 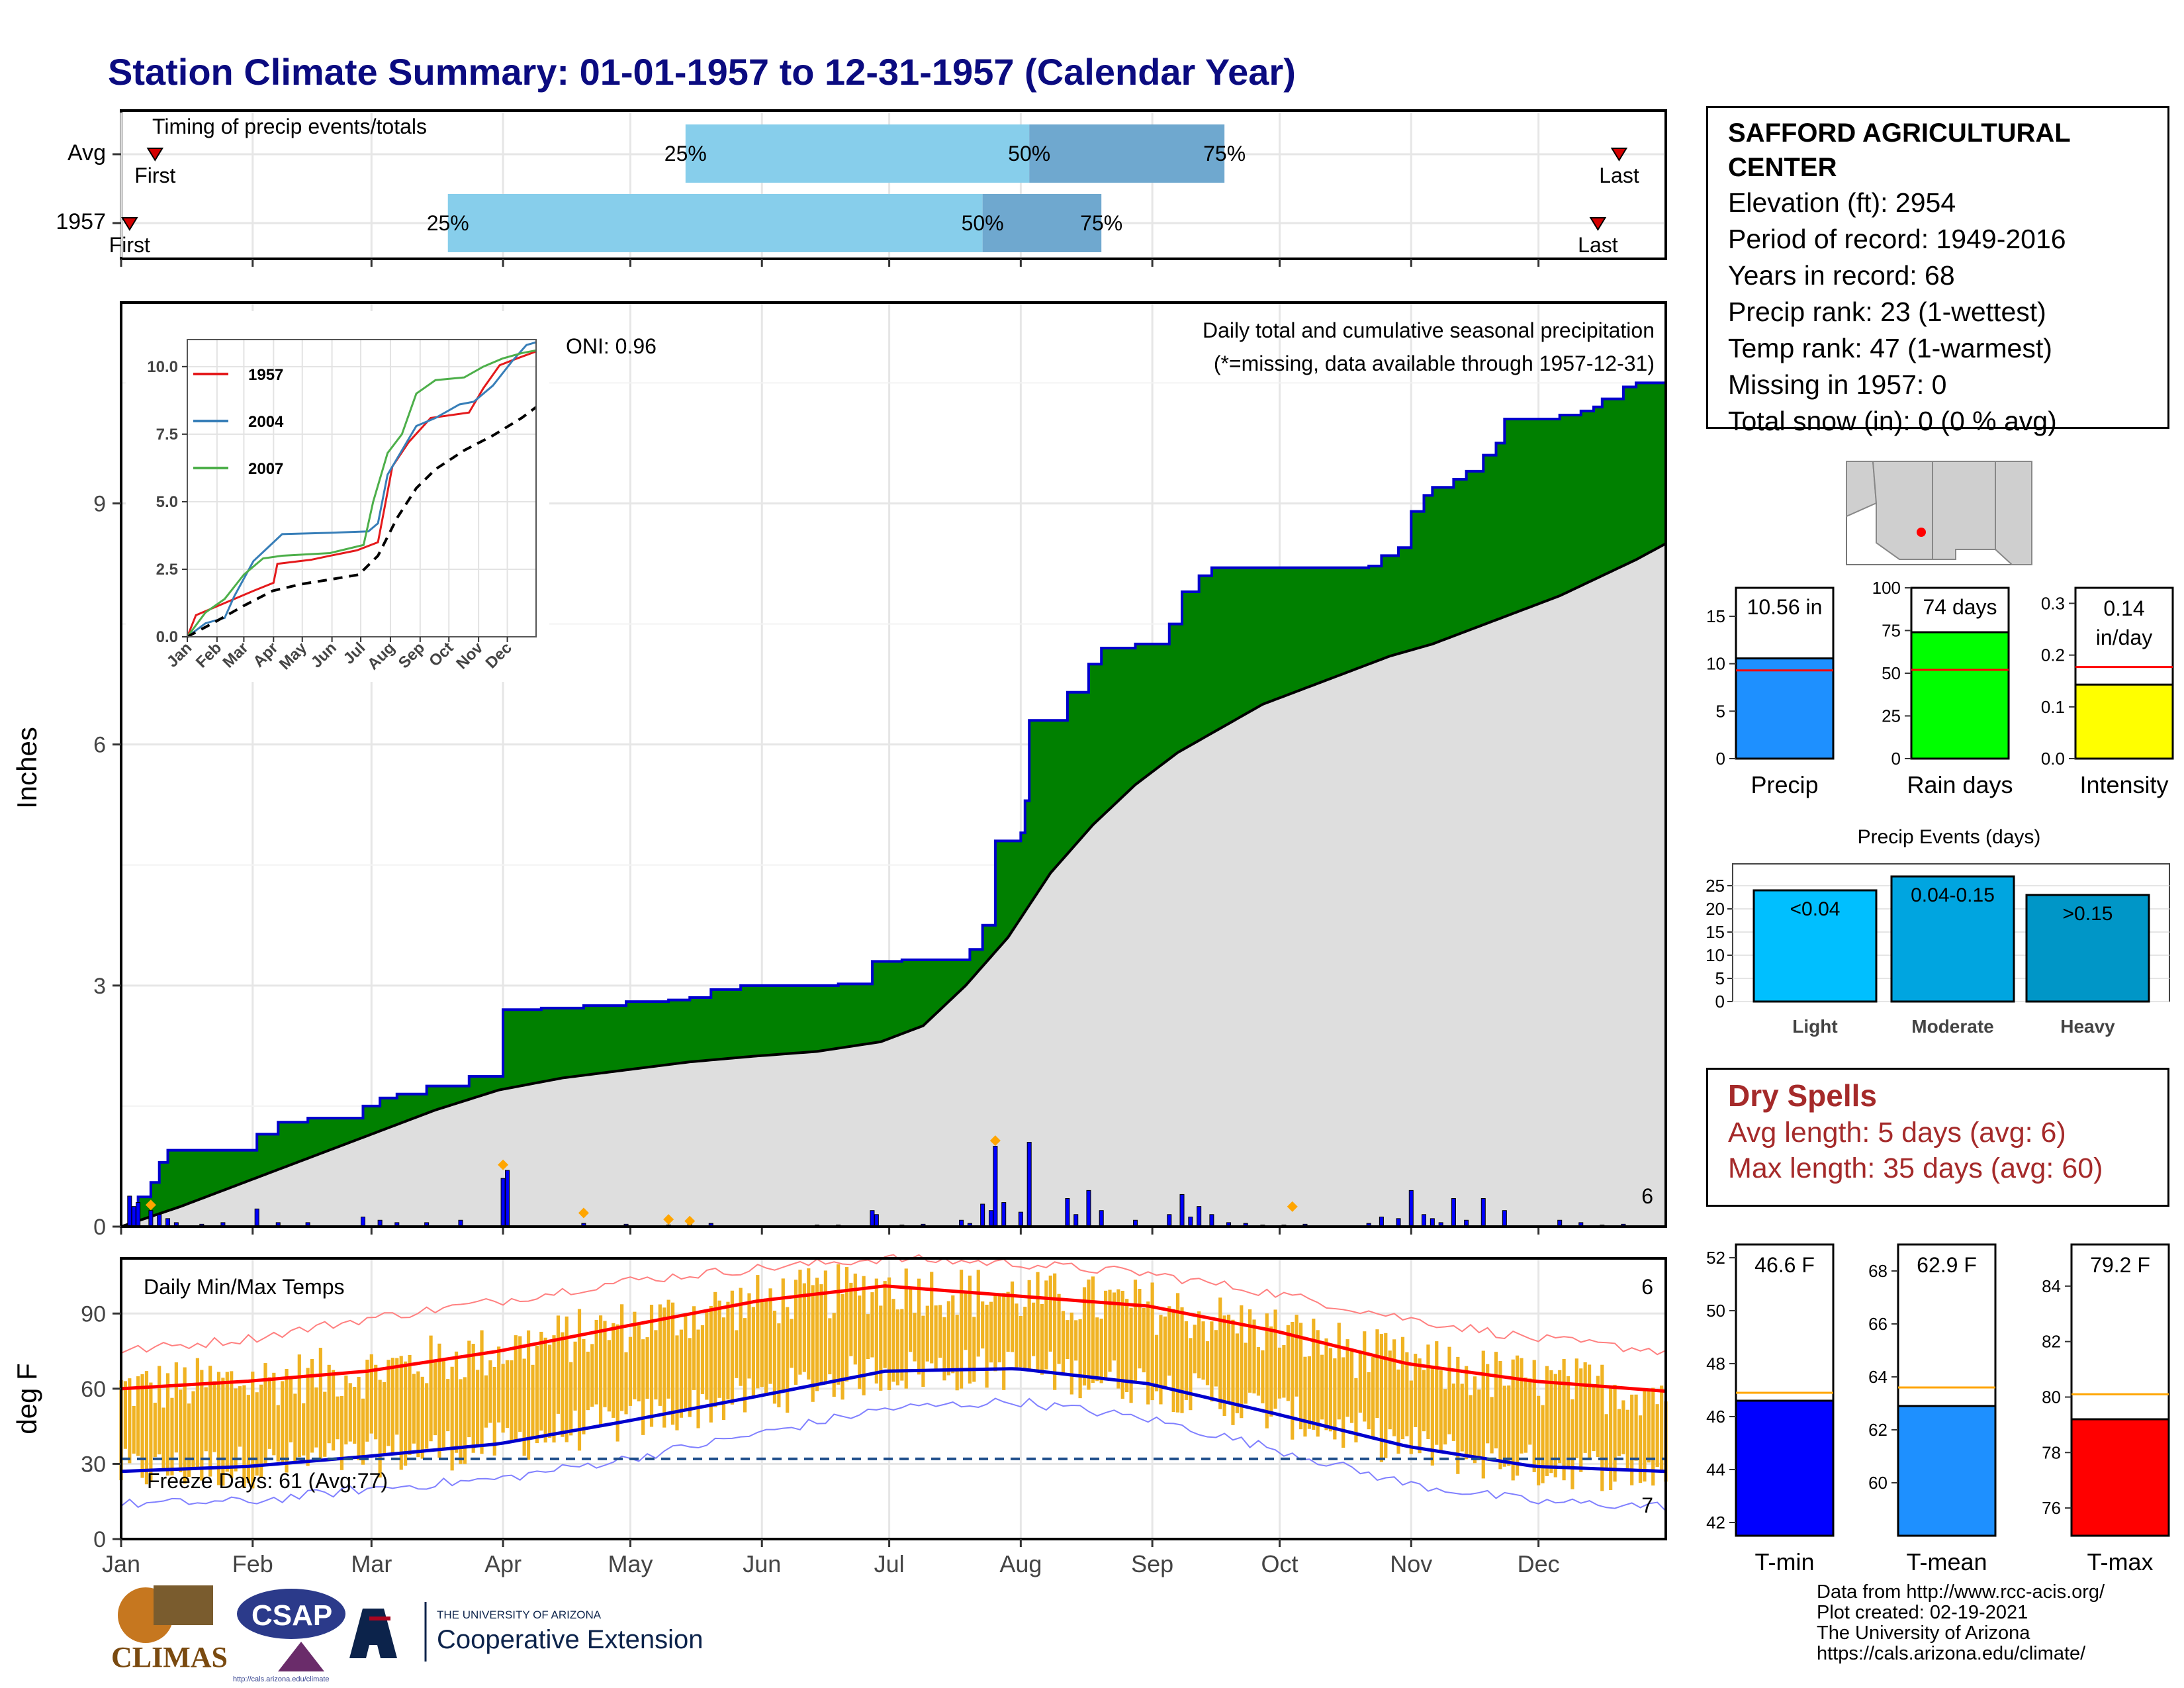 I want to click on events-bar, so click(x=1815, y=946).